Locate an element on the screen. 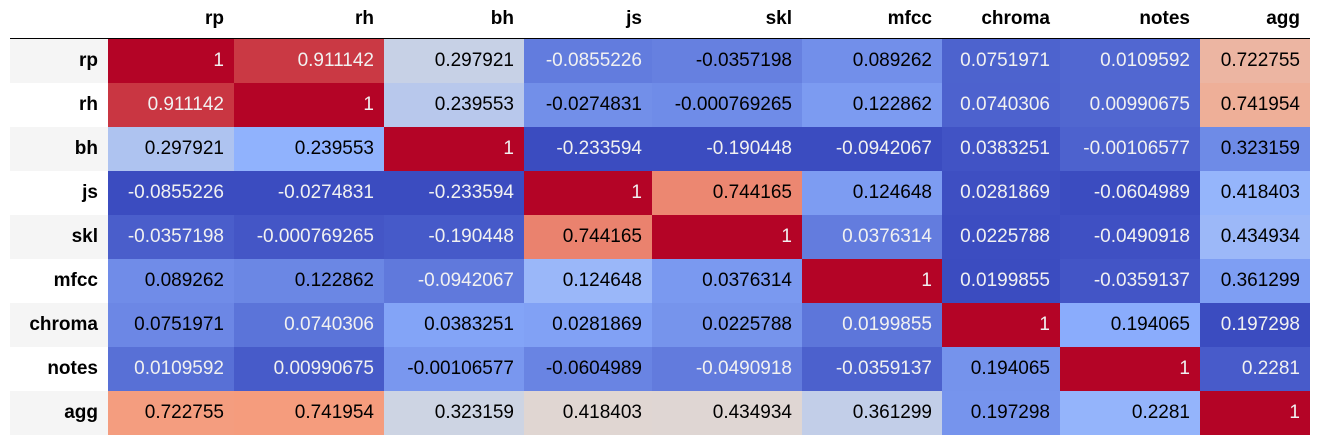 The height and width of the screenshot is (444, 1318). row-header-skl: skl is located at coordinates (59, 237).